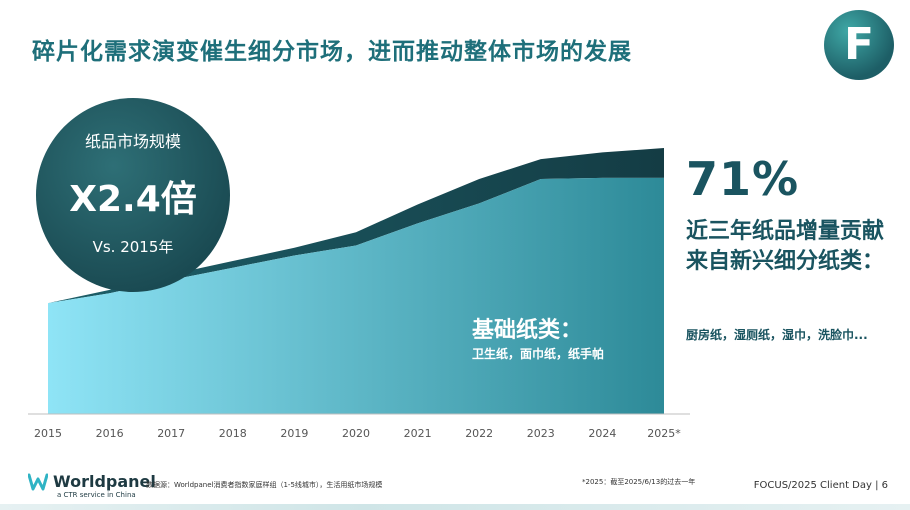 The height and width of the screenshot is (510, 910). I want to click on worldpanel-logo: Worldpanel, so click(92, 481).